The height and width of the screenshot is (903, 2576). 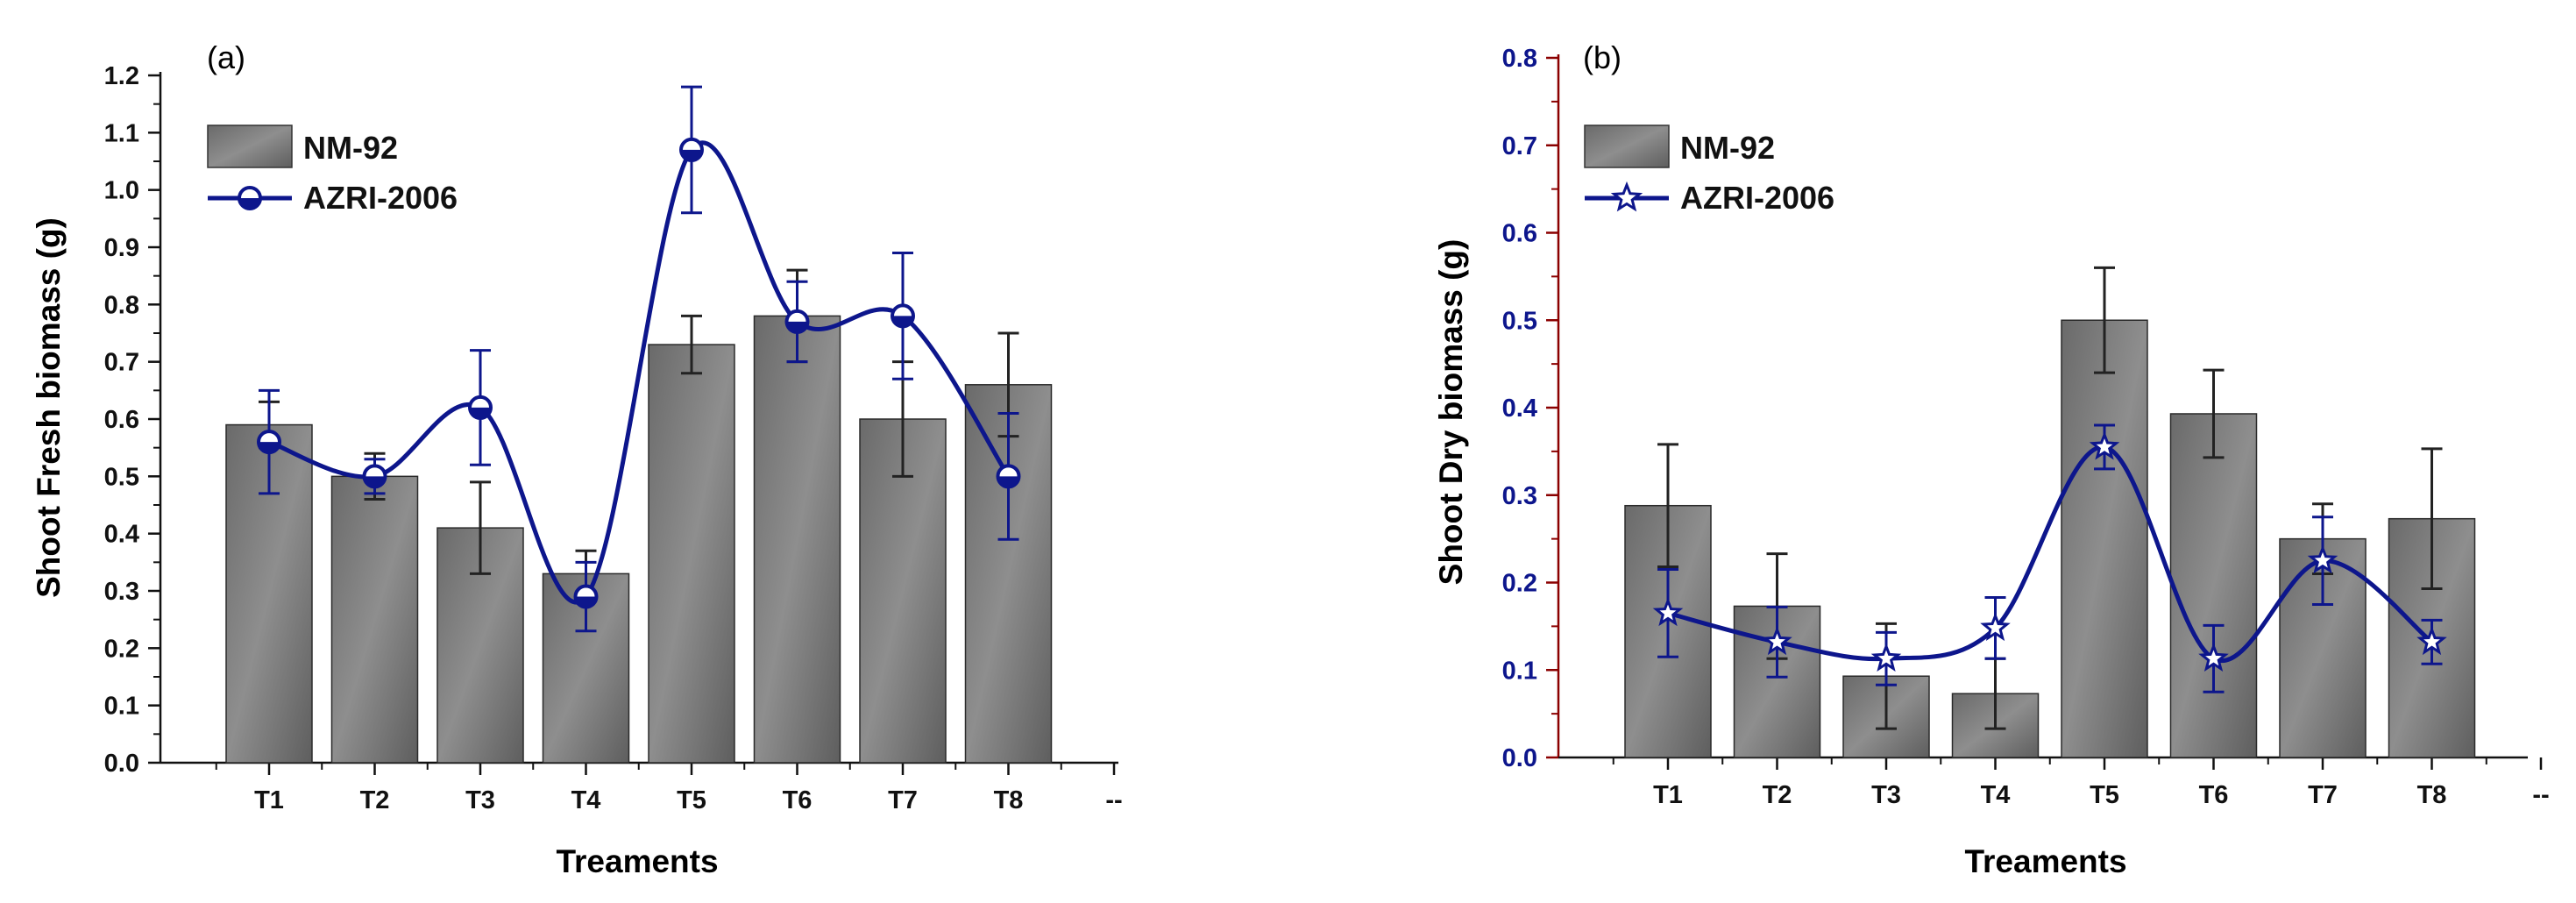 What do you see at coordinates (250, 198) in the screenshot?
I see `legend-azri-circle-icon` at bounding box center [250, 198].